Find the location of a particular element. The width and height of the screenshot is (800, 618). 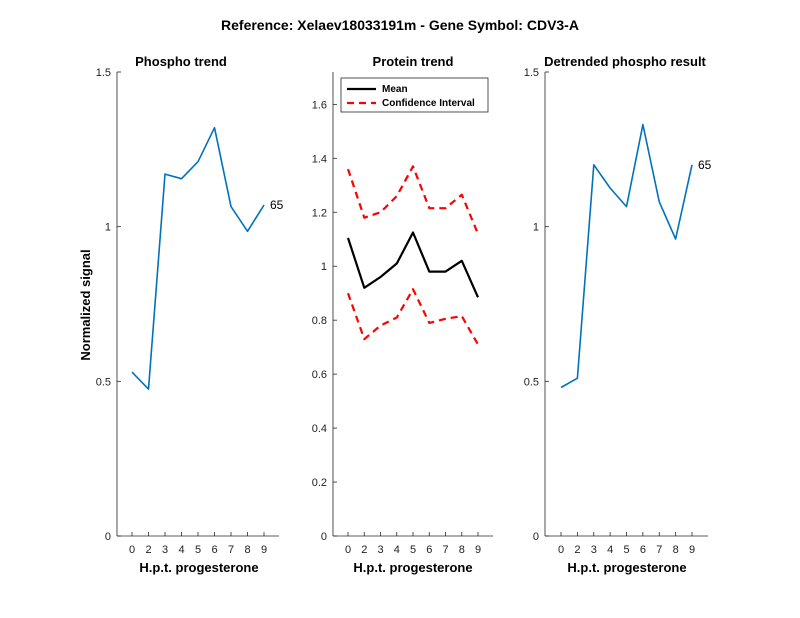

panel-title: Protein trend is located at coordinates (413, 61).